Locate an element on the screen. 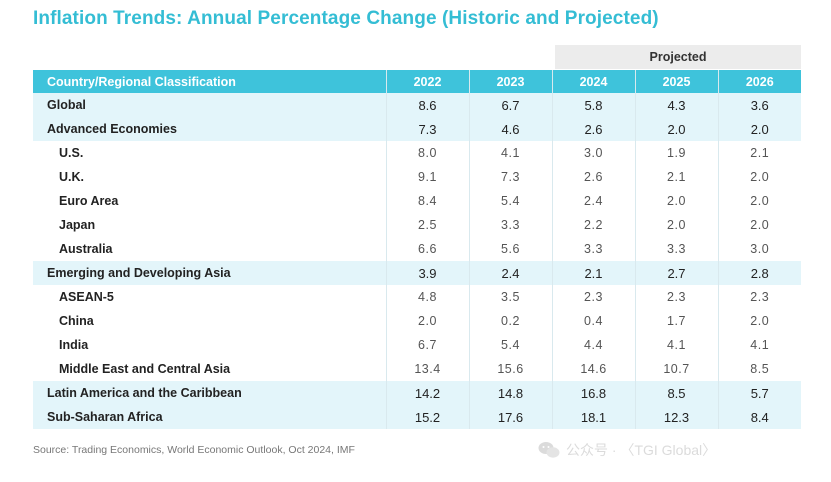  cell-2023: 5.6 is located at coordinates (510, 249).